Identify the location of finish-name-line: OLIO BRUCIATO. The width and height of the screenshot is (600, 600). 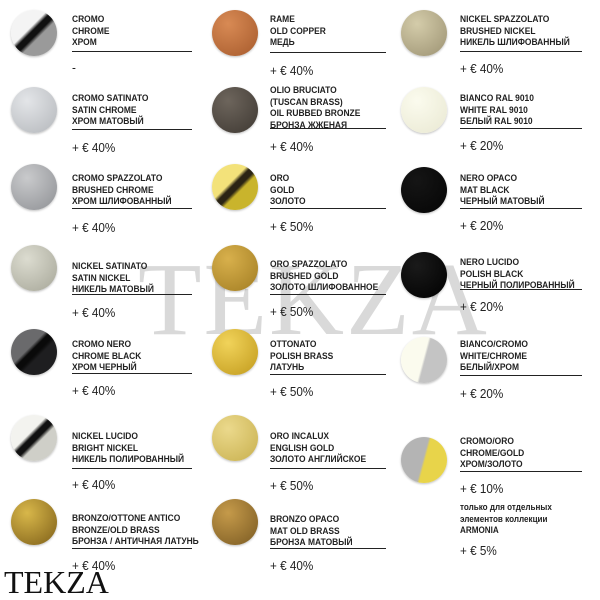
(303, 89).